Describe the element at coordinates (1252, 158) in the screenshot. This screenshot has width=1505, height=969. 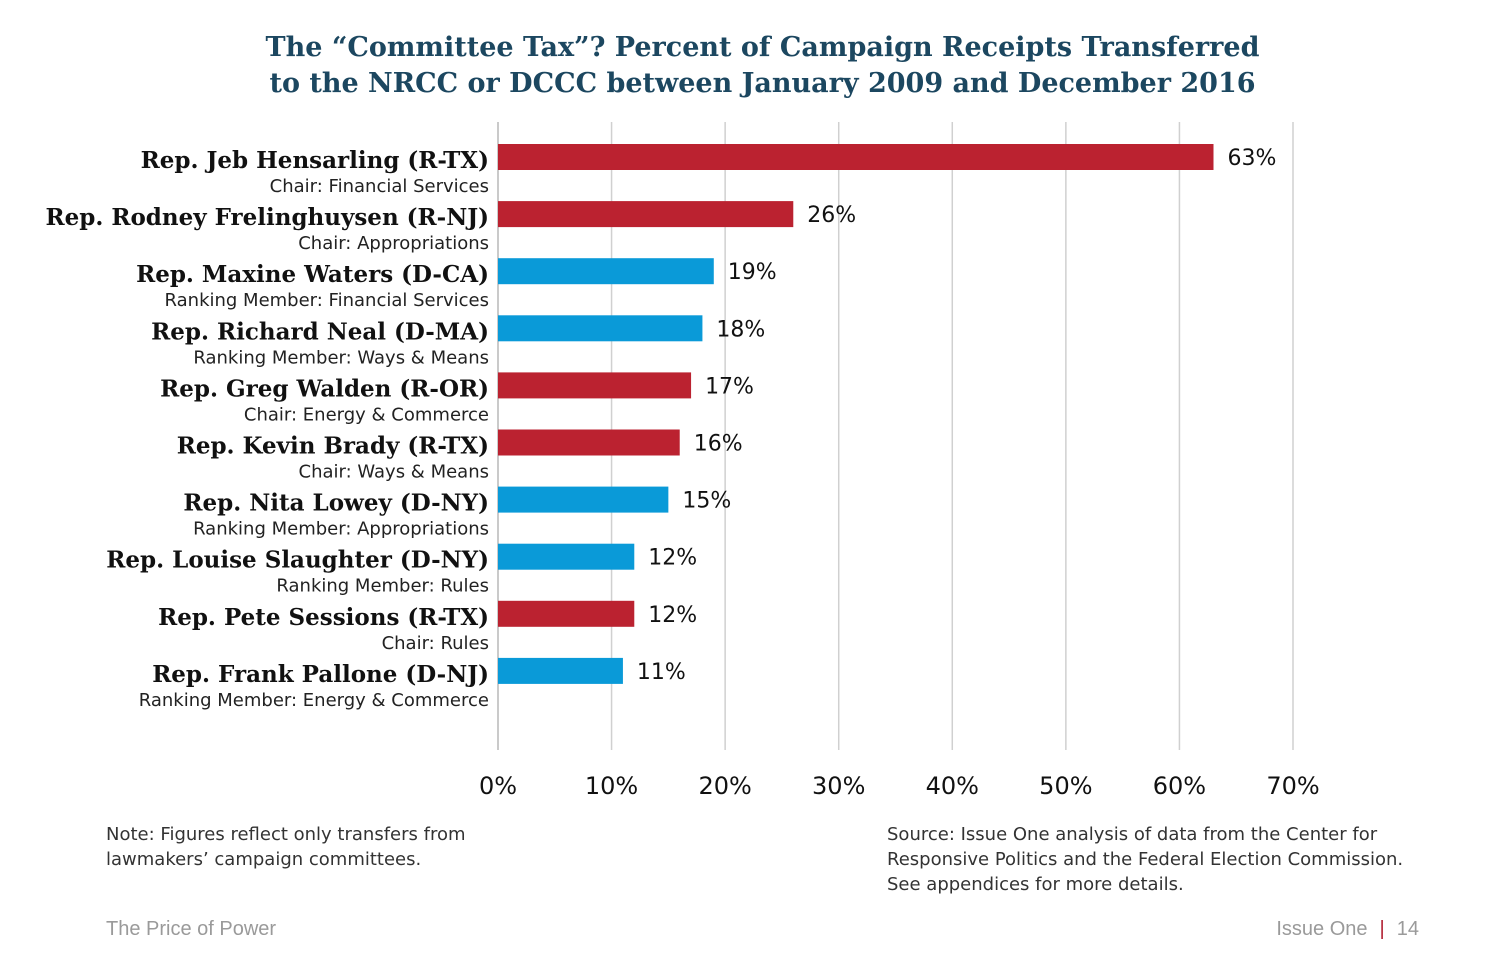
I see `data-label: 63%` at that location.